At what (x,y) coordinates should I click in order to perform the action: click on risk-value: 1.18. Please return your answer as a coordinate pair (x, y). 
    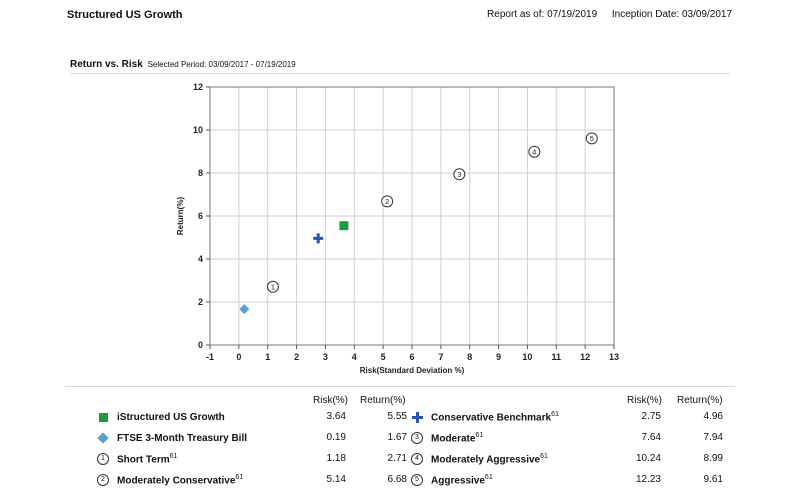
    Looking at the image, I should click on (336, 458).